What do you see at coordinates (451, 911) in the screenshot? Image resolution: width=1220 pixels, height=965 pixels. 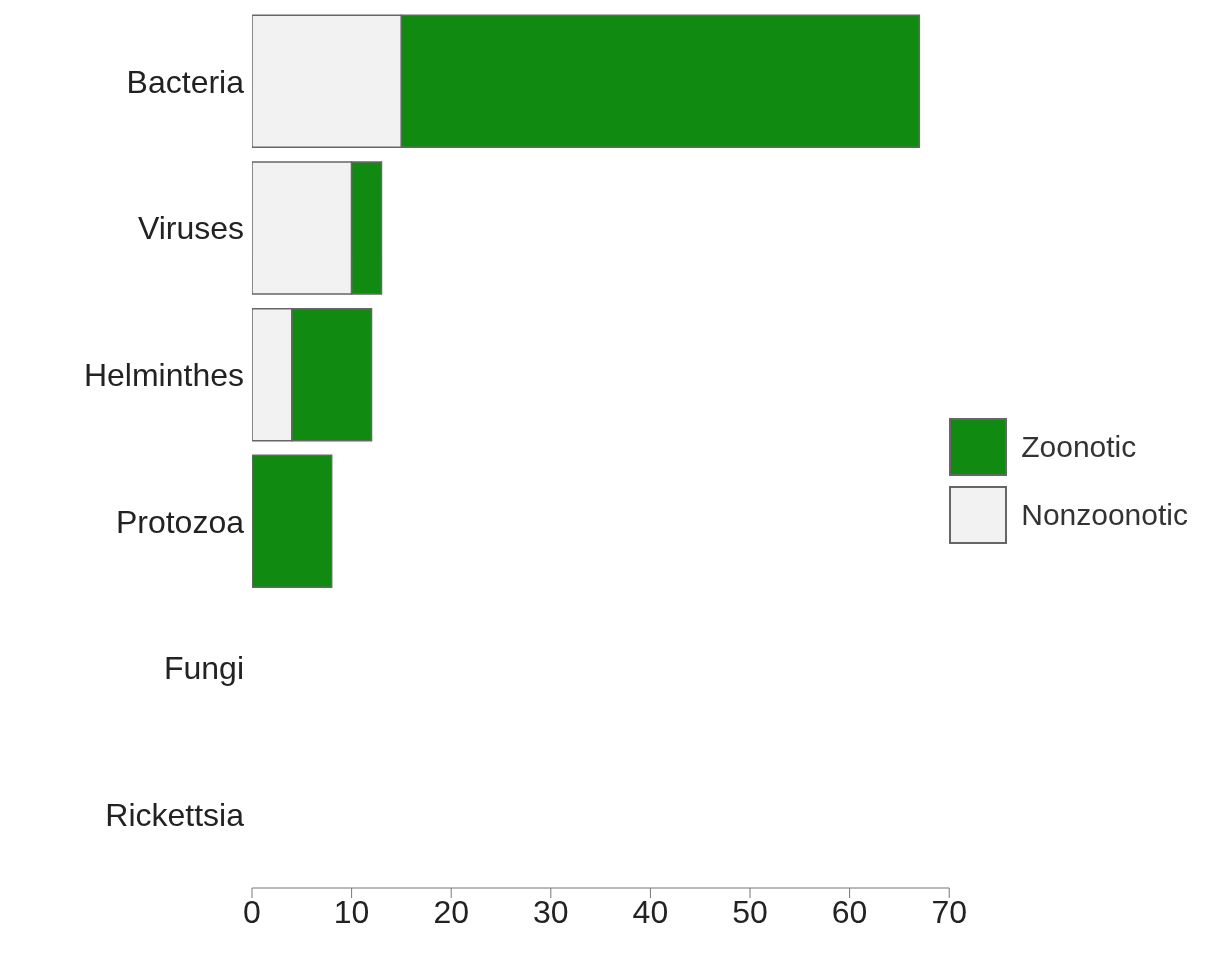 I see `x-tick-label: 20` at bounding box center [451, 911].